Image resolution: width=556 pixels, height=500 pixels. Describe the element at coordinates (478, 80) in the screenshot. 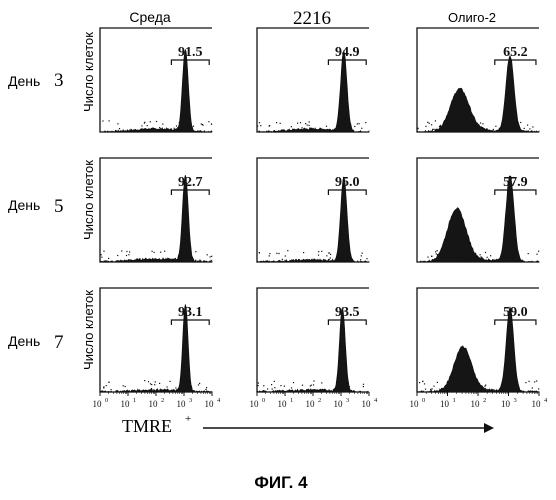

I see `histogram-panel: 65.2` at that location.